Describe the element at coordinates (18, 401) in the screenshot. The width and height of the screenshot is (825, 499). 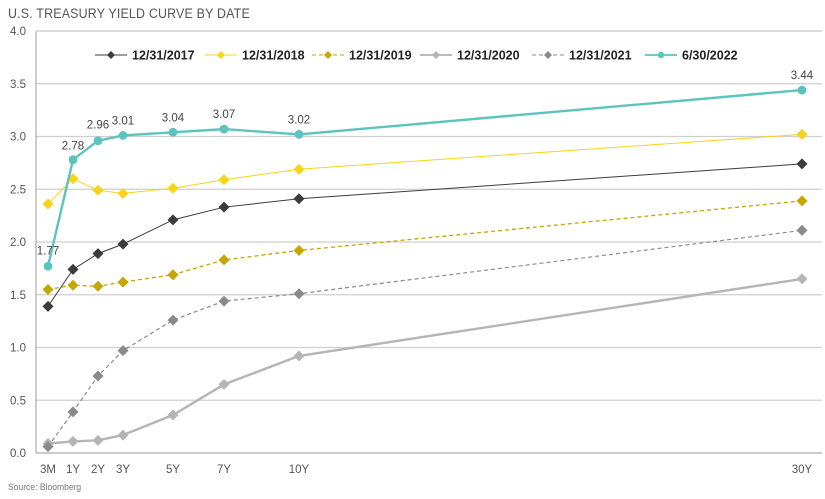
I see `y-tick-label: 0.5` at that location.